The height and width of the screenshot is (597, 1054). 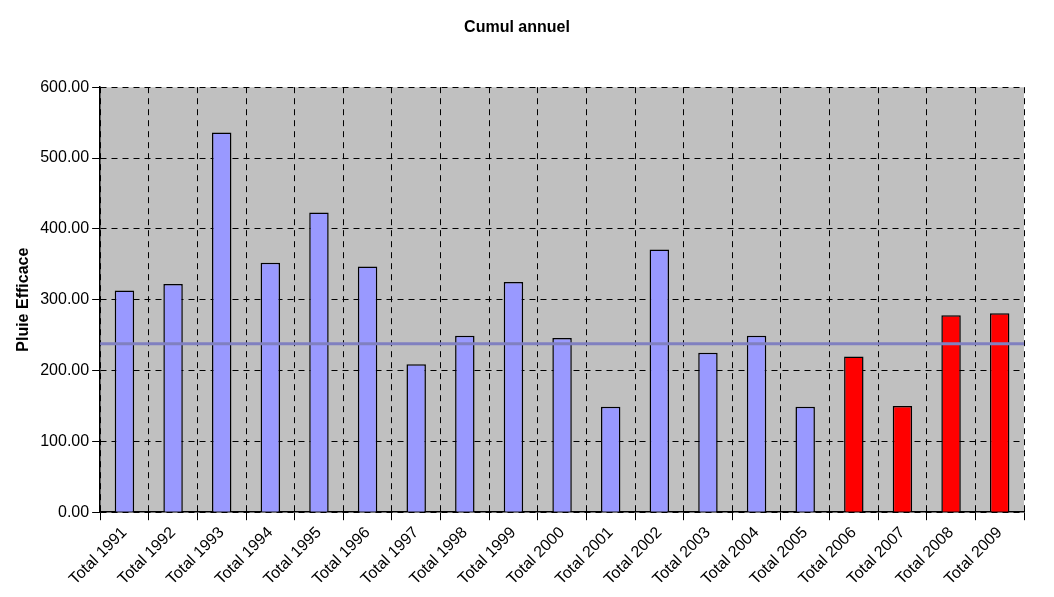 What do you see at coordinates (65, 157) in the screenshot?
I see `y-tick-label: 500.00` at bounding box center [65, 157].